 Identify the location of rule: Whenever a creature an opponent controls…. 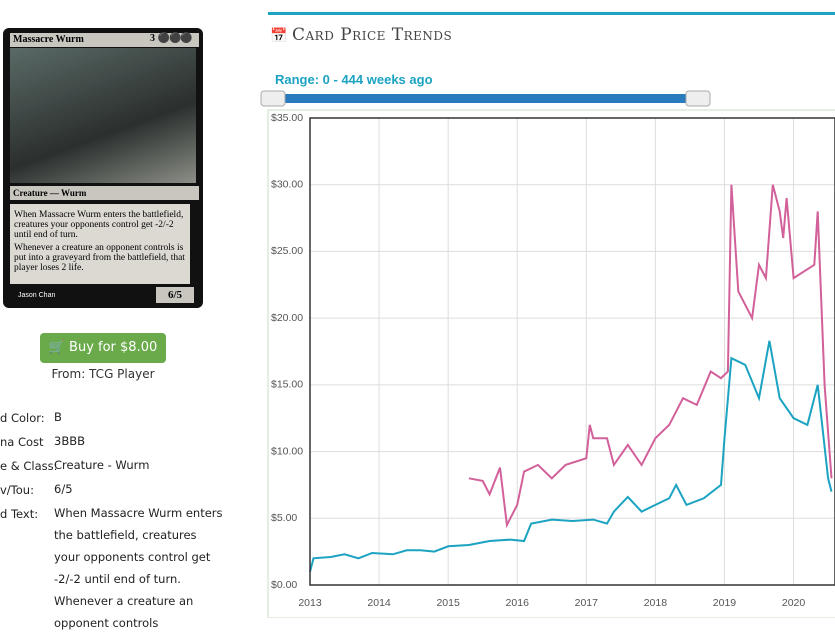
(99, 258).